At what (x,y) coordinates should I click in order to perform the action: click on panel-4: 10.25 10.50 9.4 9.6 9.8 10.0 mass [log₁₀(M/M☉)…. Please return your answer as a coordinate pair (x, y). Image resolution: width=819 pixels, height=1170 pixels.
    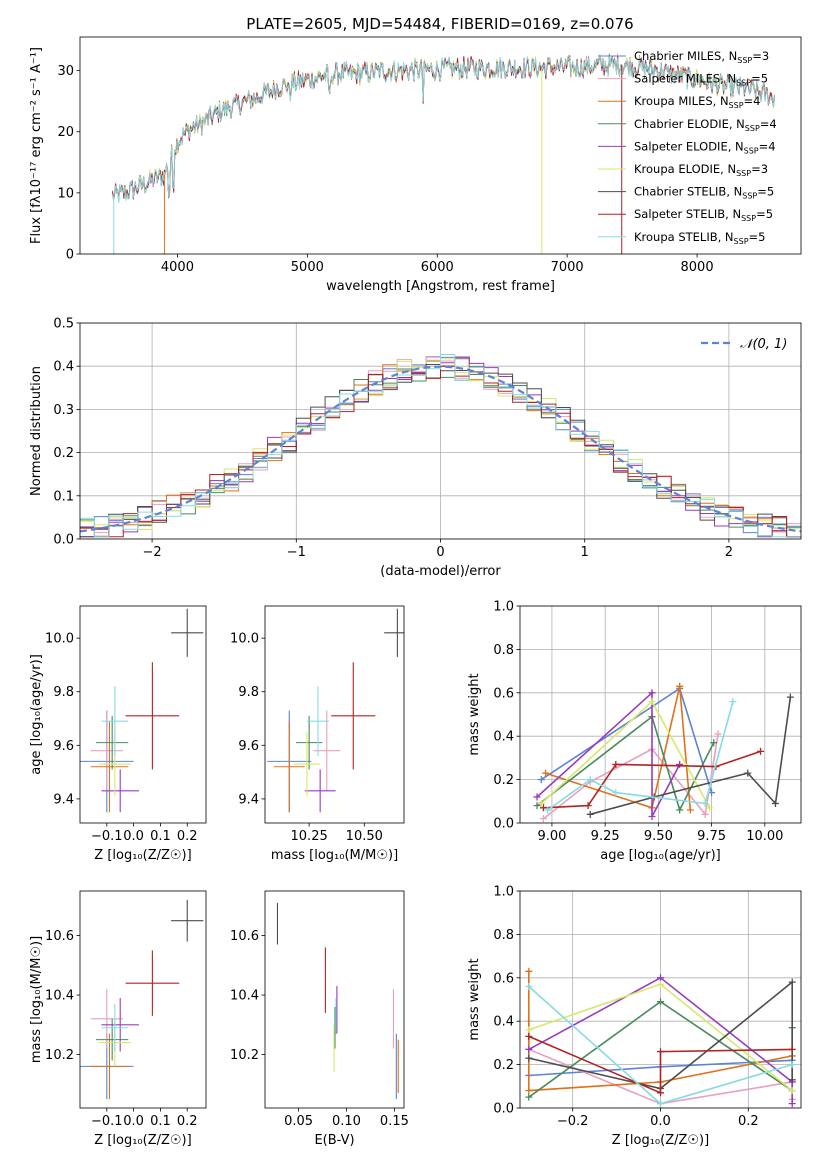
    Looking at the image, I should click on (317, 734).